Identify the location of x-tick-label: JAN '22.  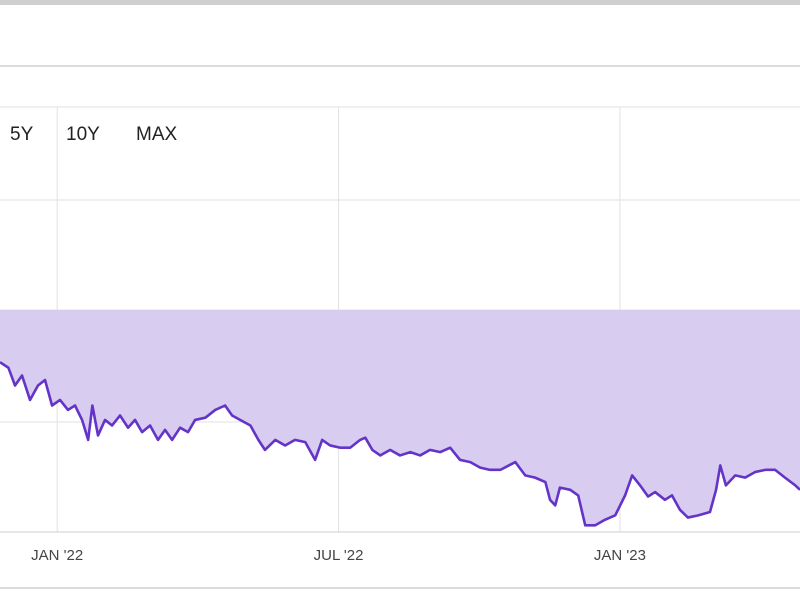
(57, 555).